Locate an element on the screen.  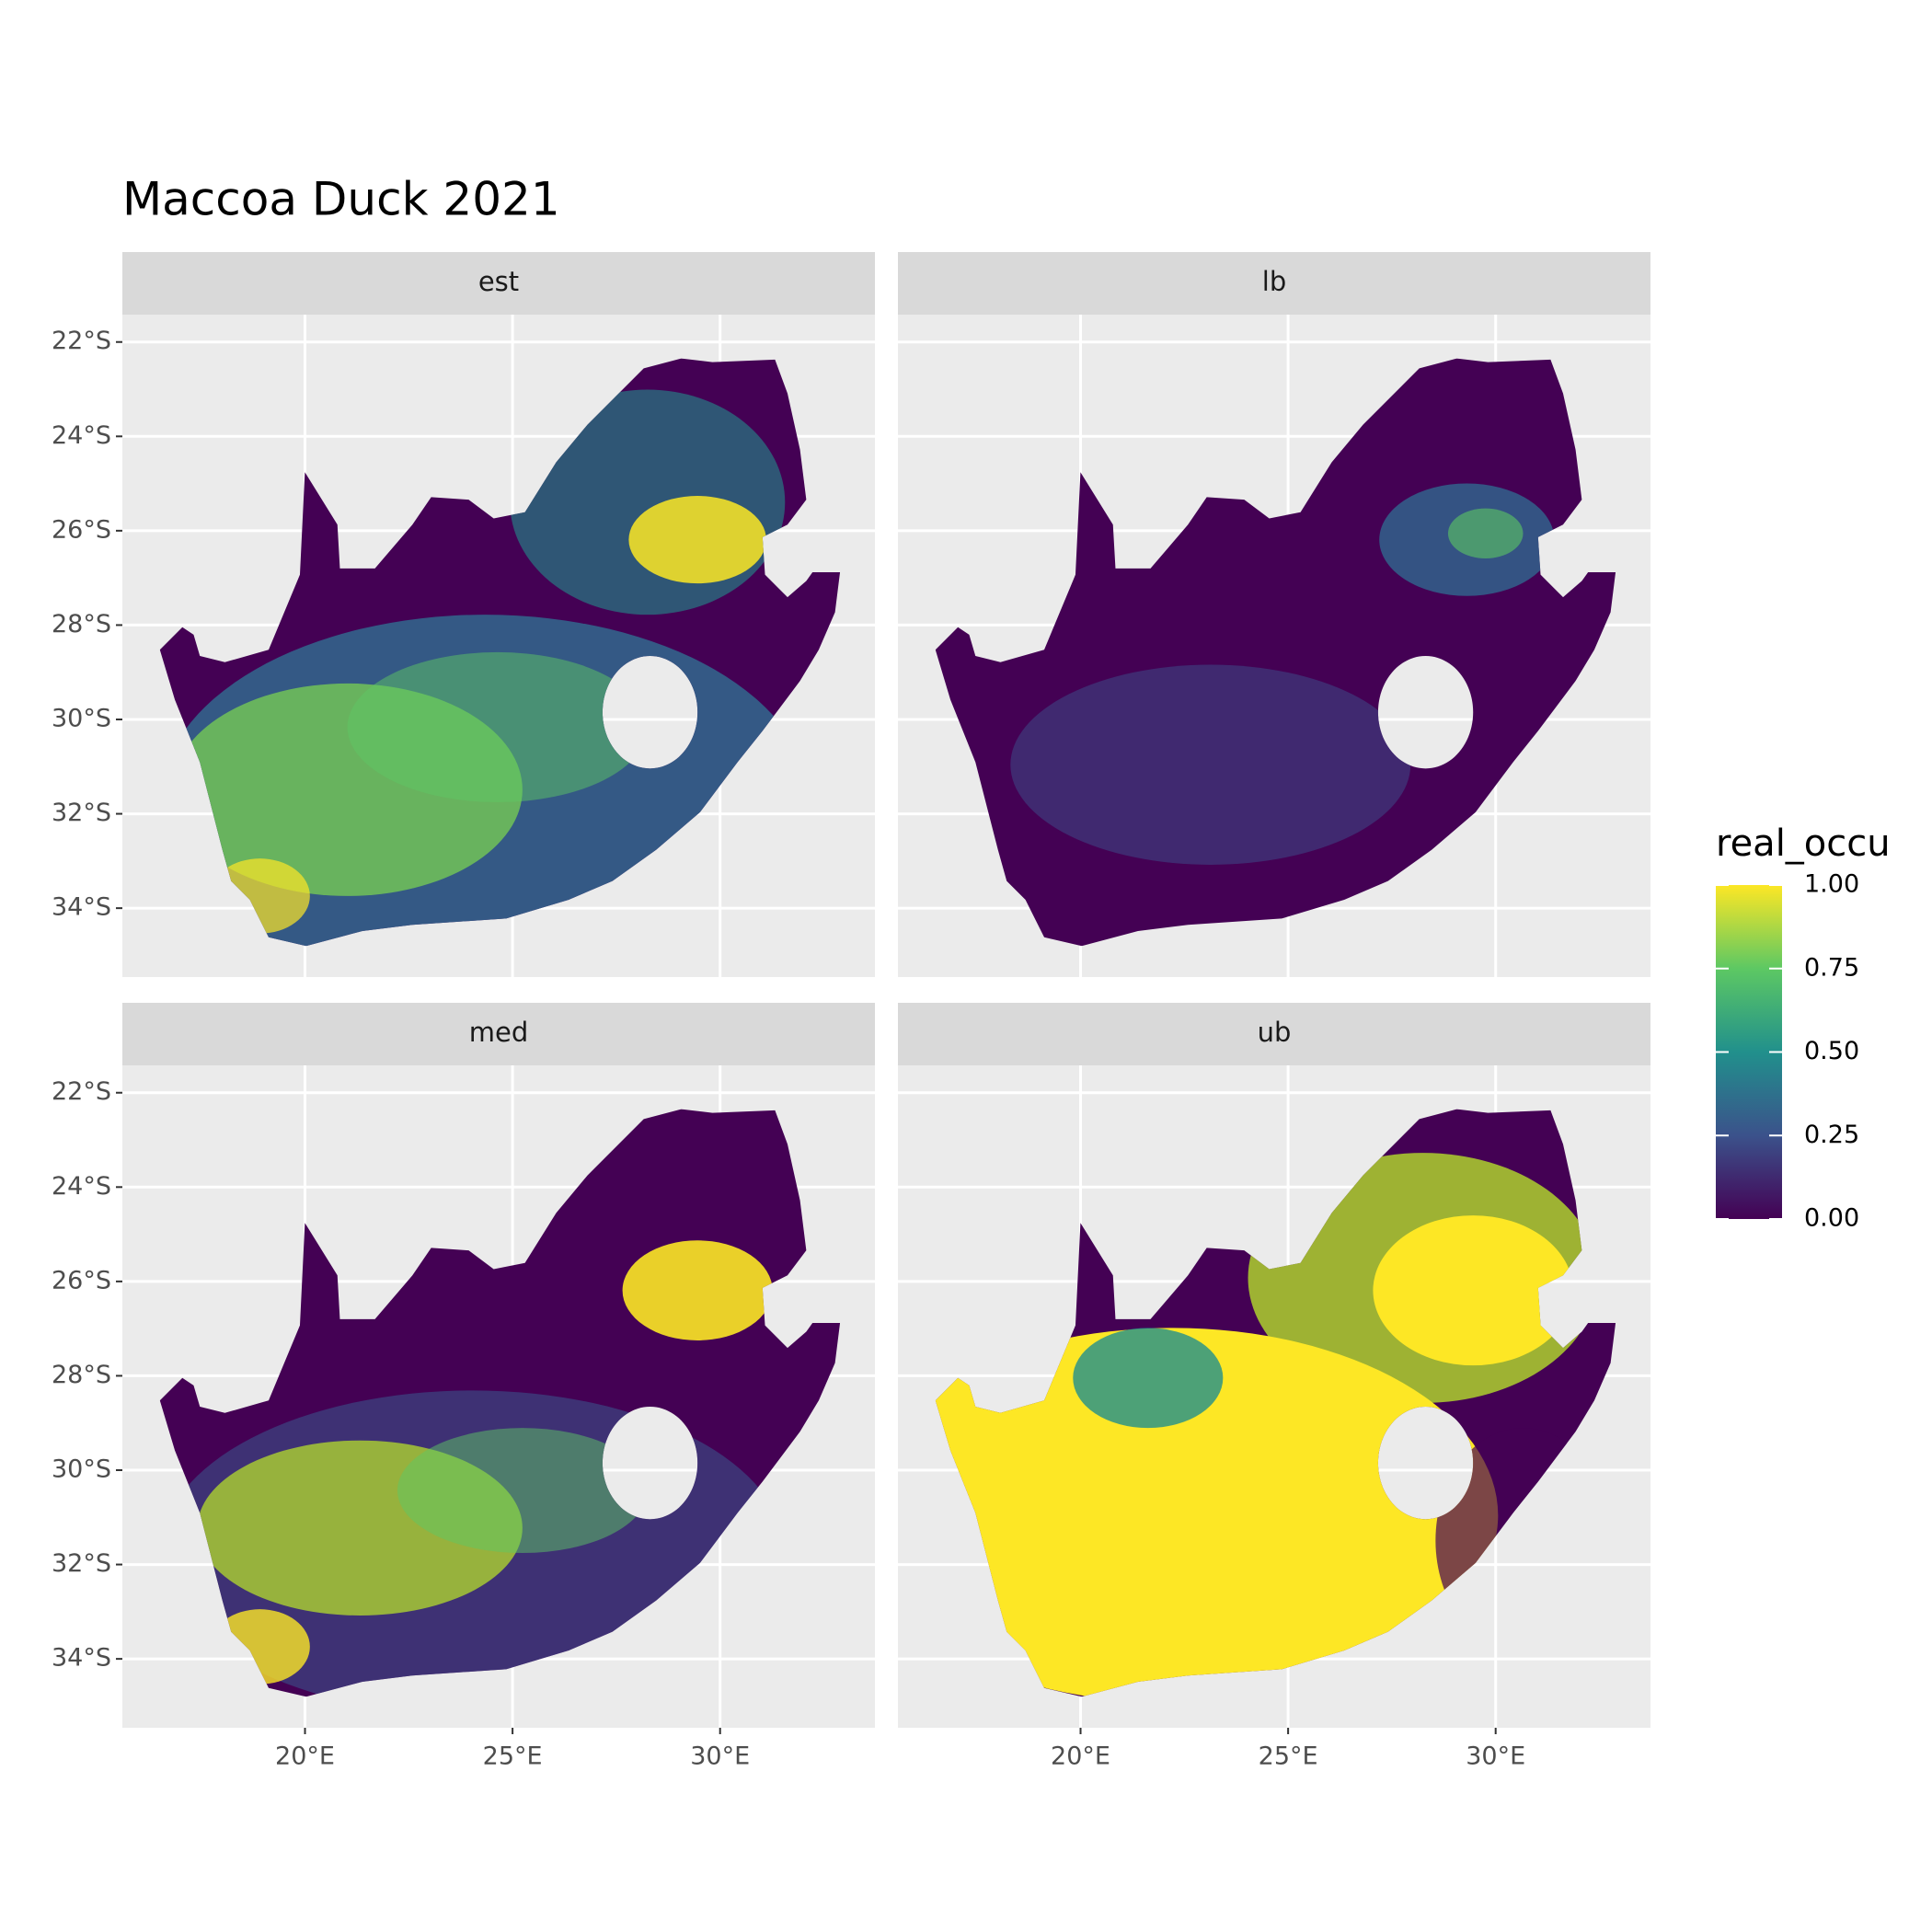
strip-label: ub is located at coordinates (1275, 1032).